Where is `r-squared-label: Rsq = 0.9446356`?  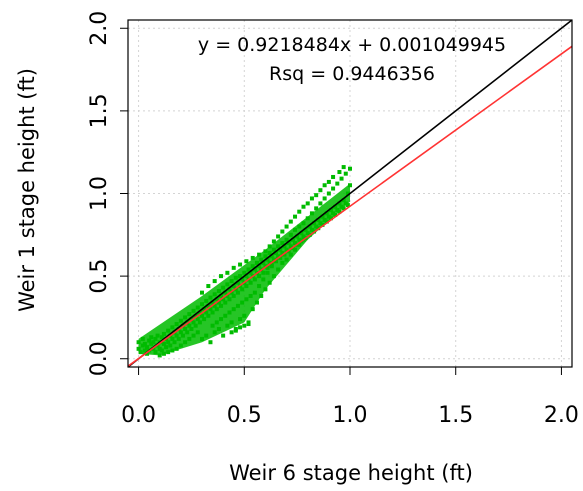 r-squared-label: Rsq = 0.9446356 is located at coordinates (352, 74).